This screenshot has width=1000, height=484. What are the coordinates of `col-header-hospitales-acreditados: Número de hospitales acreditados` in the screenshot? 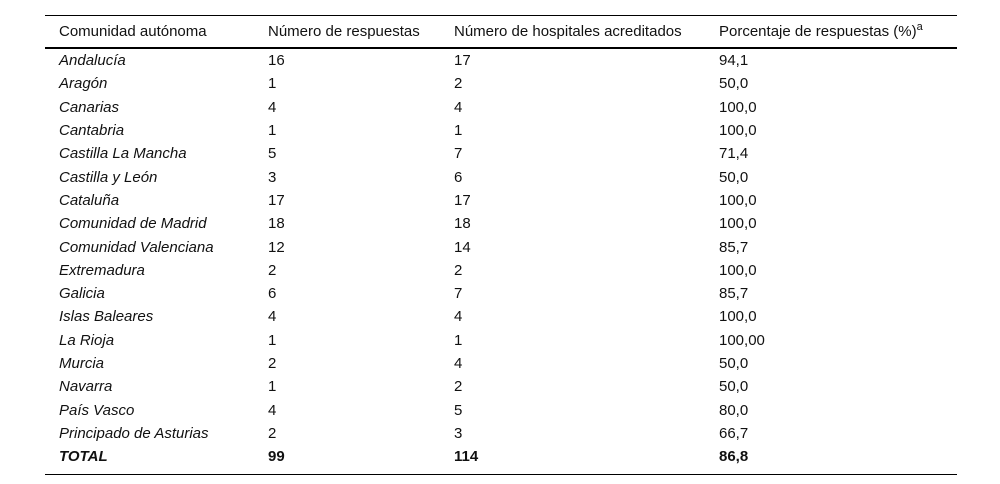 It's located at (572, 32).